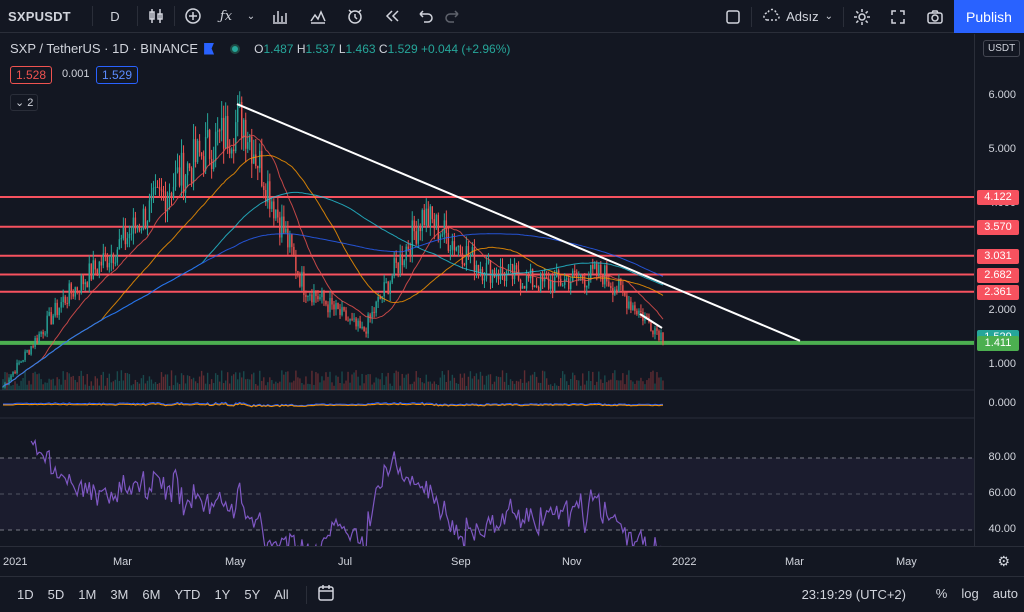 The image size is (1024, 612). What do you see at coordinates (935, 16) in the screenshot?
I see `camera-icon` at bounding box center [935, 16].